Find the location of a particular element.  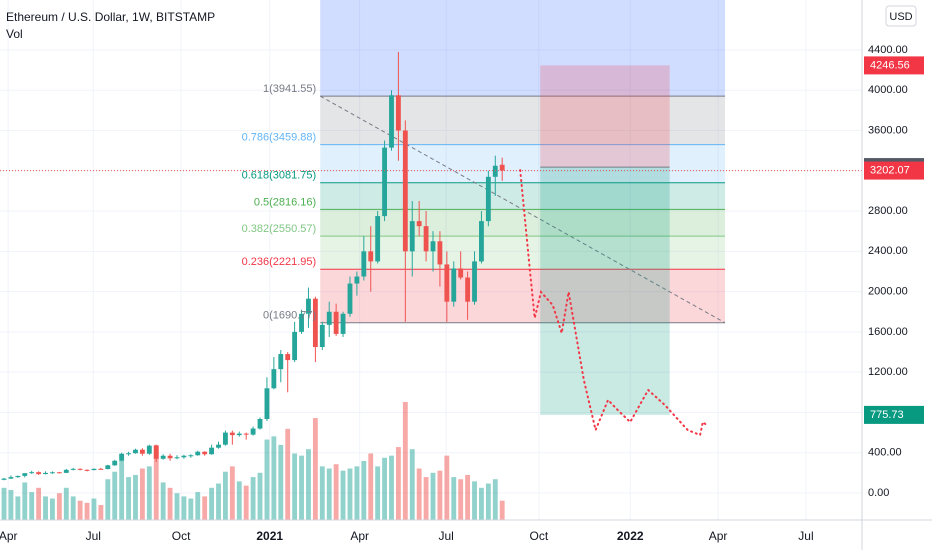

y-tick-label: 0.00 is located at coordinates (878, 493).